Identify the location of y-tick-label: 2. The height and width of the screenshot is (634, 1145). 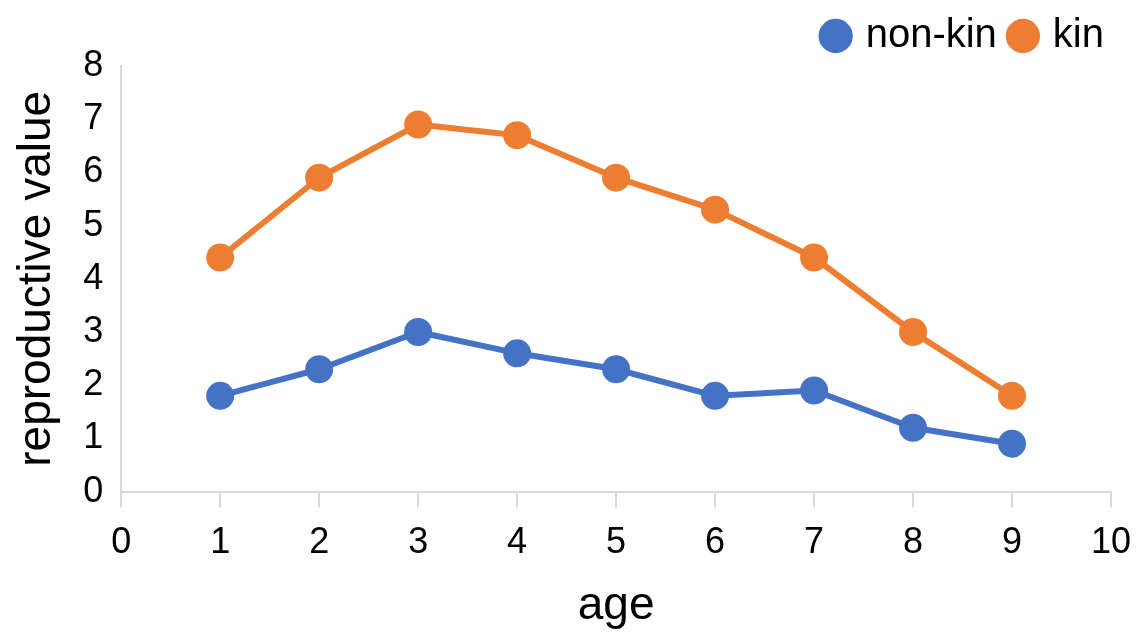
(93, 383).